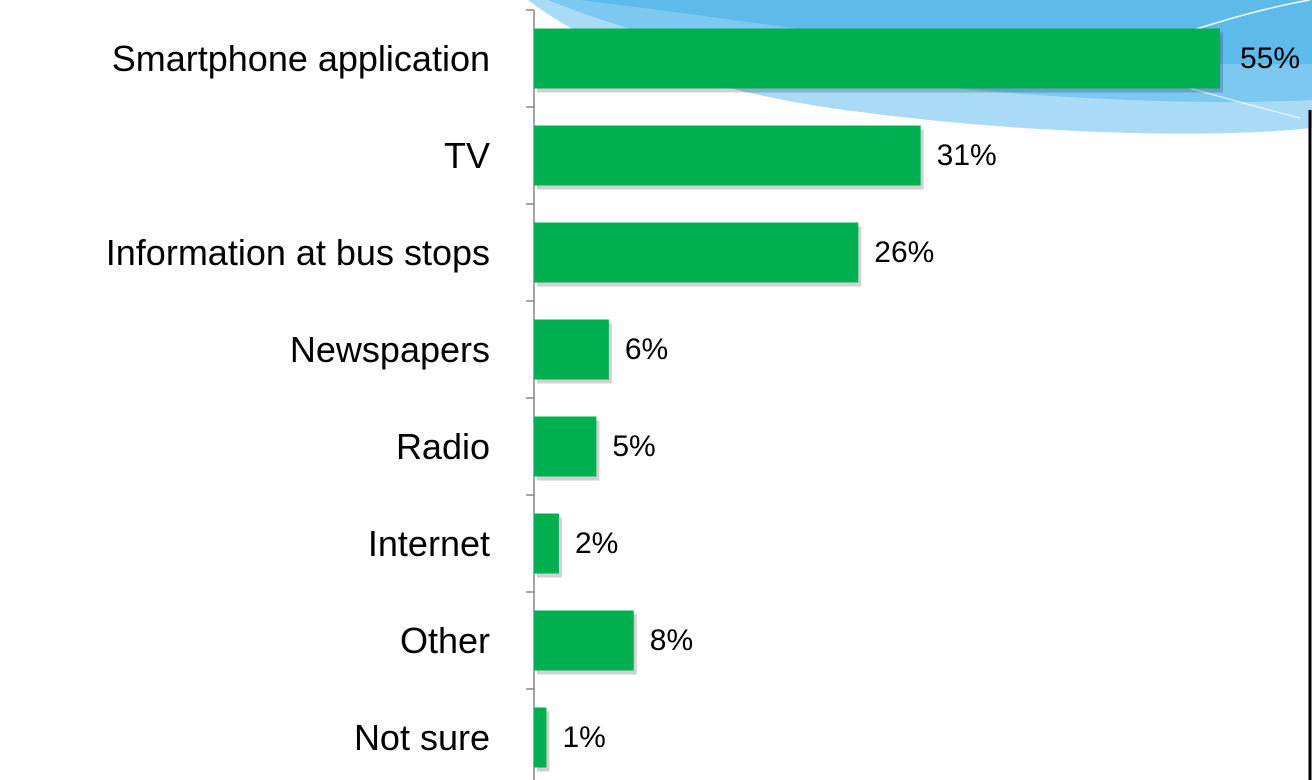 This screenshot has height=780, width=1312. What do you see at coordinates (390, 349) in the screenshot?
I see `category-label: Newspapers` at bounding box center [390, 349].